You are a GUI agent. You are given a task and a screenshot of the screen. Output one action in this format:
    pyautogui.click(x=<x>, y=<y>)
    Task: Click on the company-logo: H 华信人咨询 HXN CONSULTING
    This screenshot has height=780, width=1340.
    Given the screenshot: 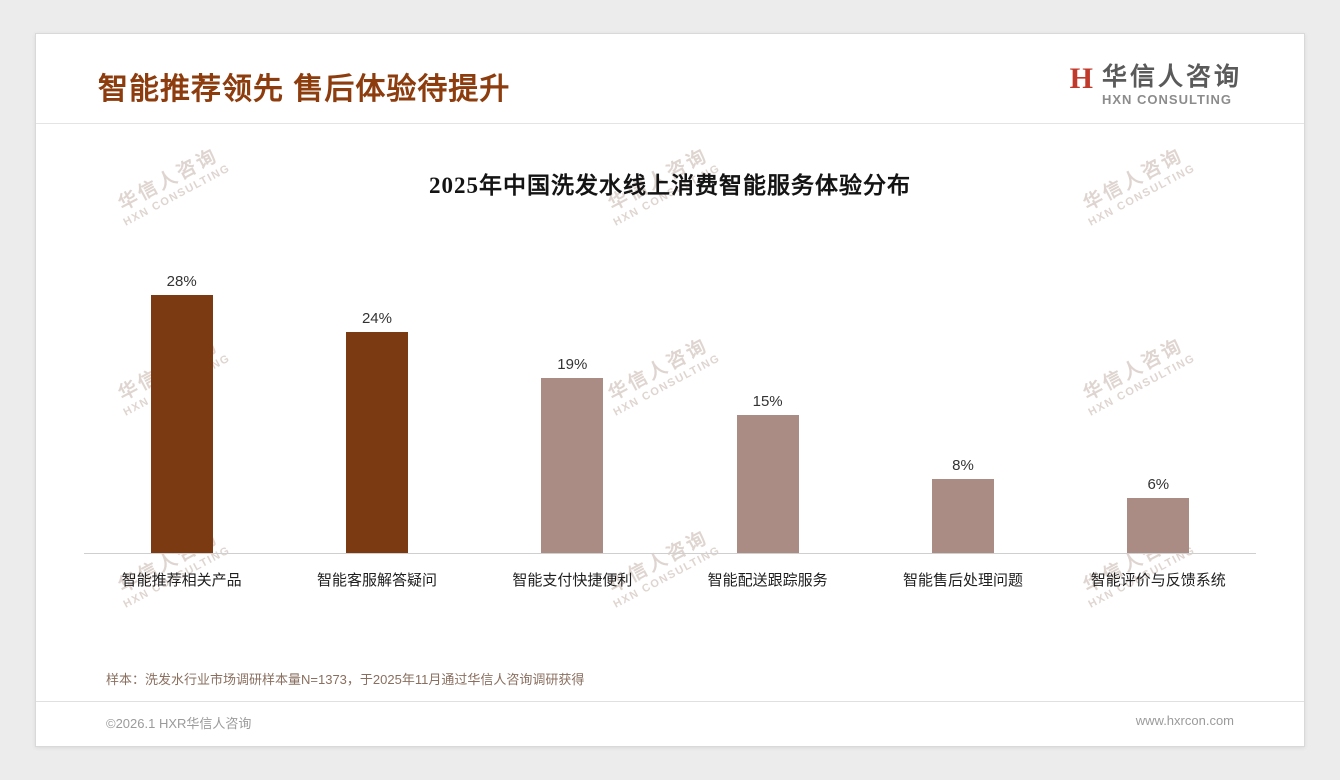 What is the action you would take?
    pyautogui.click(x=1155, y=85)
    